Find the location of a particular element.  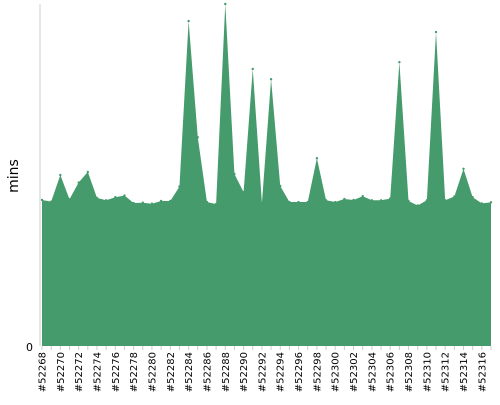

x-tick-label: #52292 is located at coordinates (262, 372).